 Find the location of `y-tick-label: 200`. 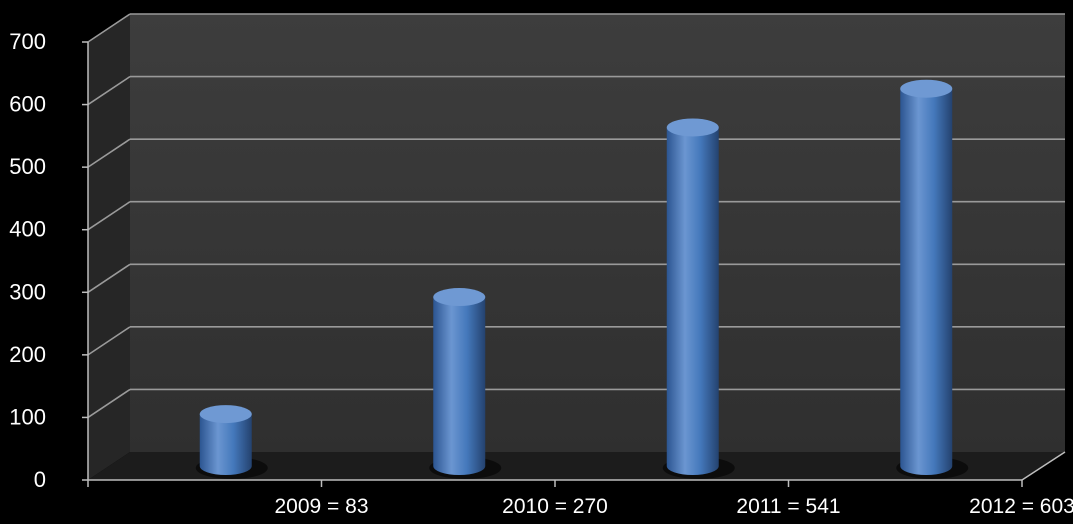

y-tick-label: 200 is located at coordinates (27, 354).